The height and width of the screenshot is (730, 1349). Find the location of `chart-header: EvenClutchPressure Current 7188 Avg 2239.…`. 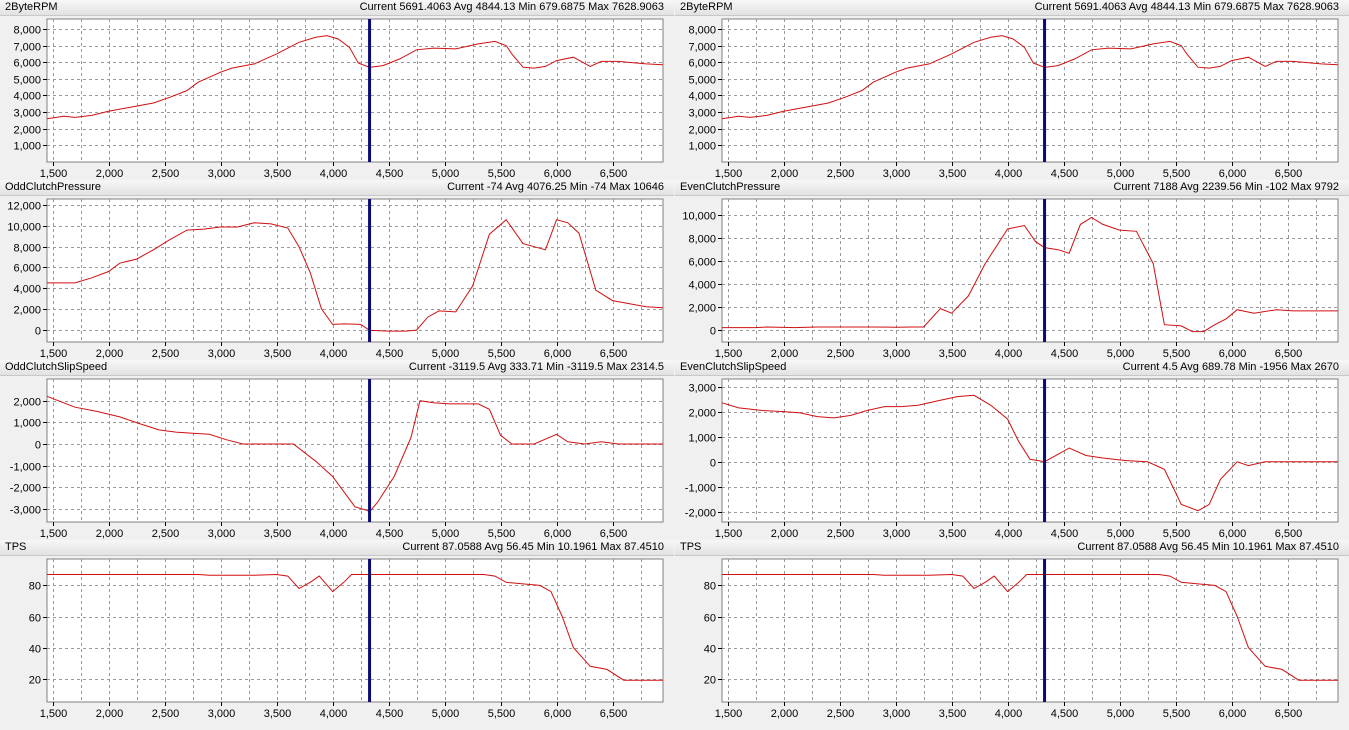

chart-header: EvenClutchPressure Current 7188 Avg 2239.… is located at coordinates (1012, 188).